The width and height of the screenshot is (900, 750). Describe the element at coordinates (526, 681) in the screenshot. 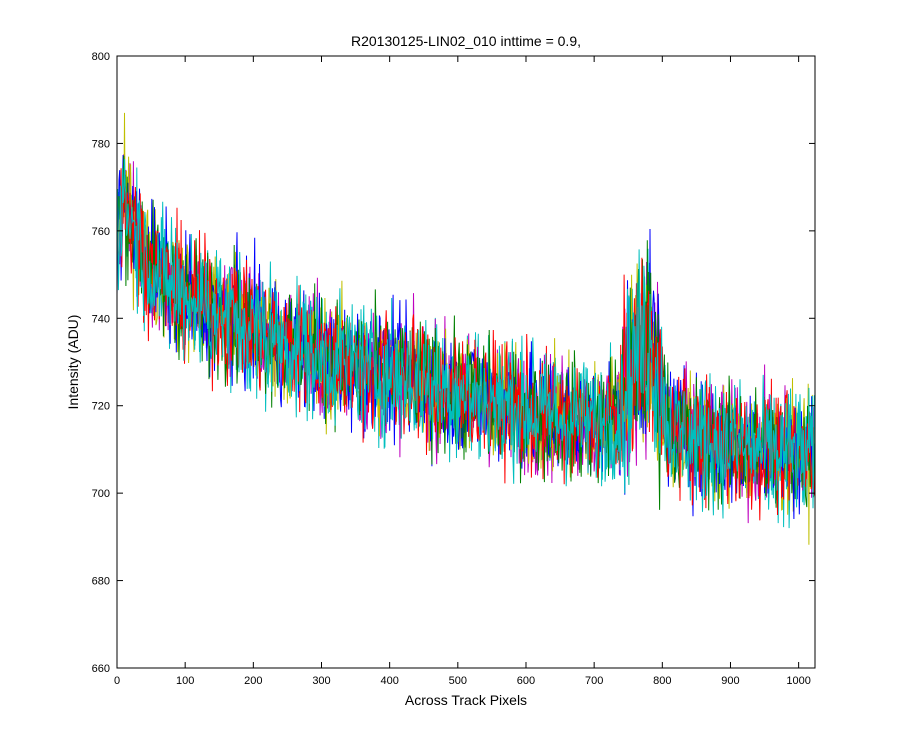

I see `x-tick-label: 600` at that location.